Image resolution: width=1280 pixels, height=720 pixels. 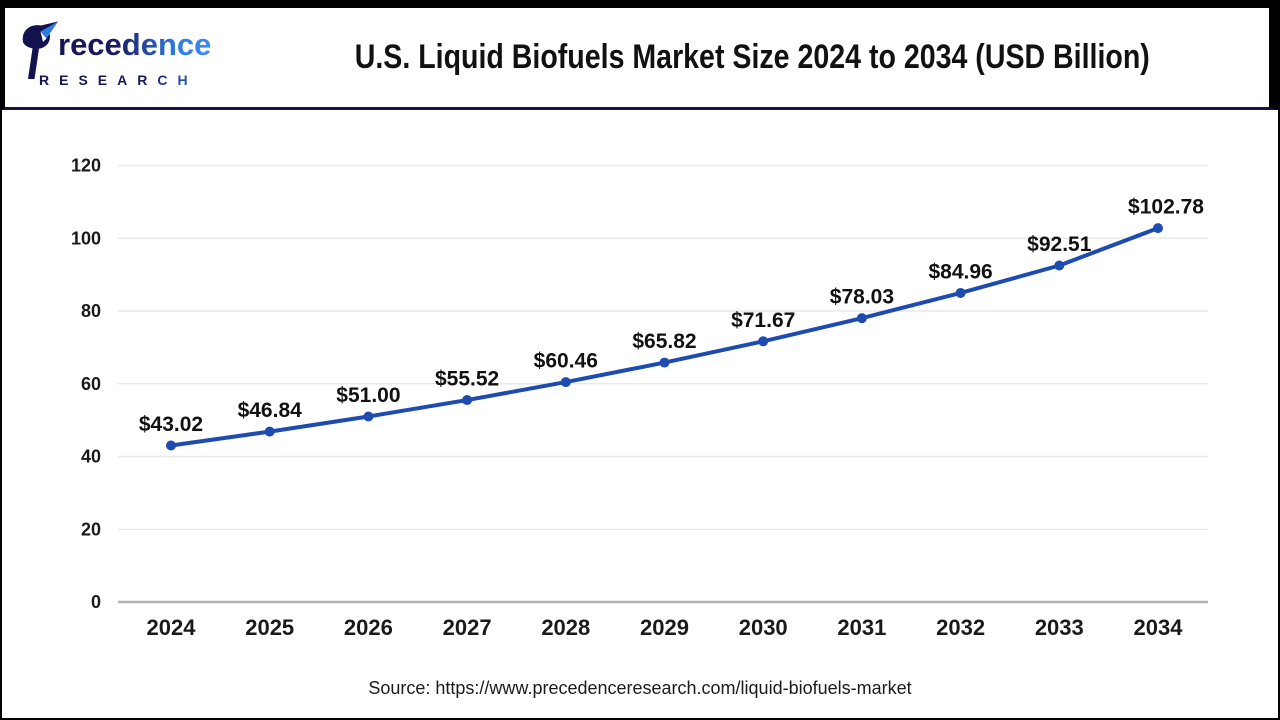 I want to click on x-axis-tick-label: 2026, so click(x=368, y=627).